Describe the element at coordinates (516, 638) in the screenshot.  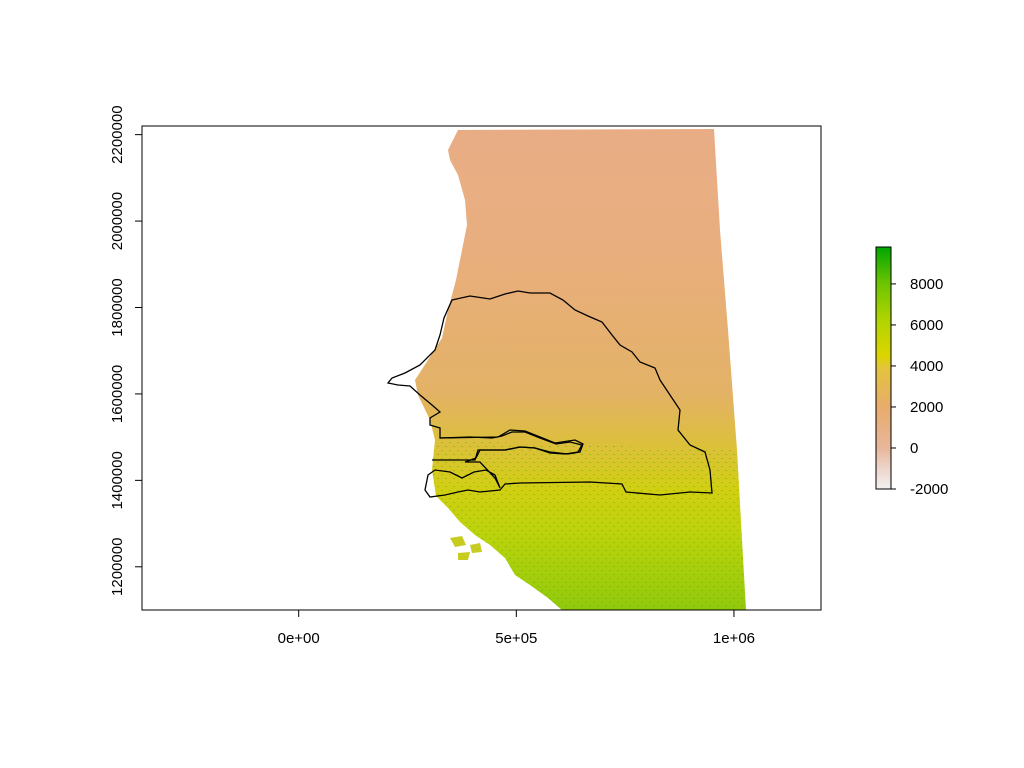
I see `x-tick-label: 5e+05` at that location.